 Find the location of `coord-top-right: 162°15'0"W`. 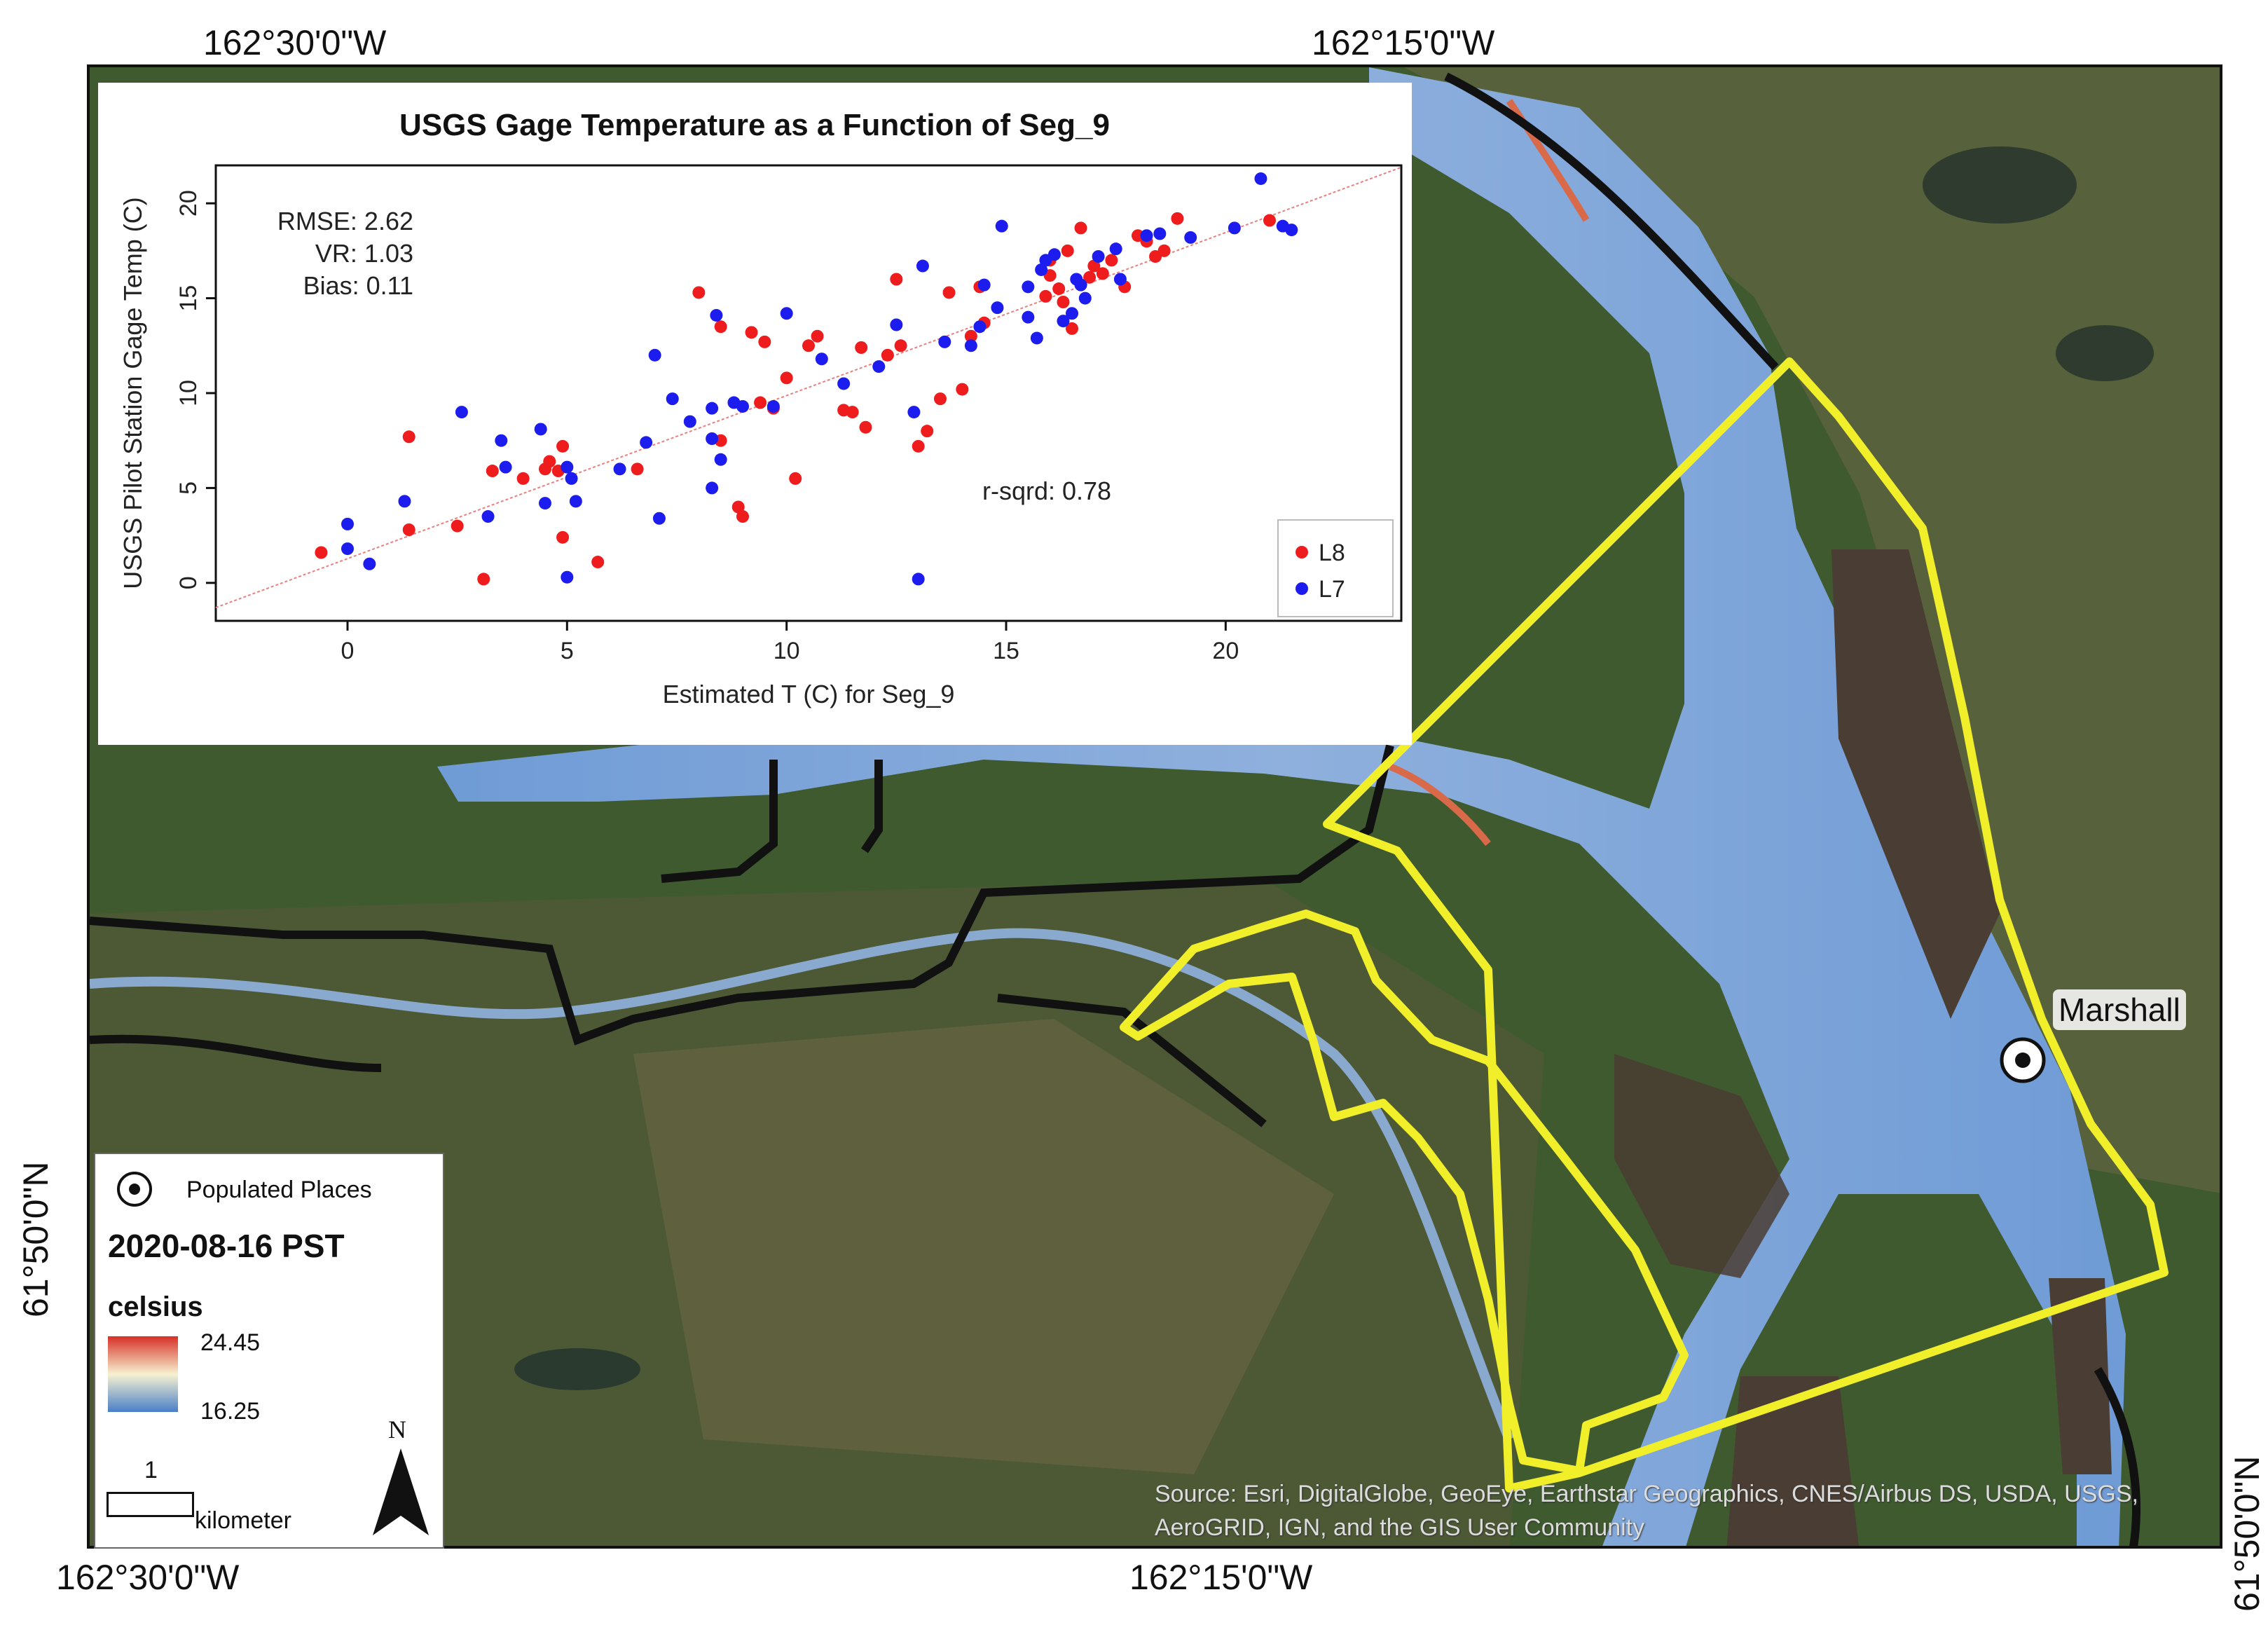

coord-top-right: 162°15'0"W is located at coordinates (1403, 43).